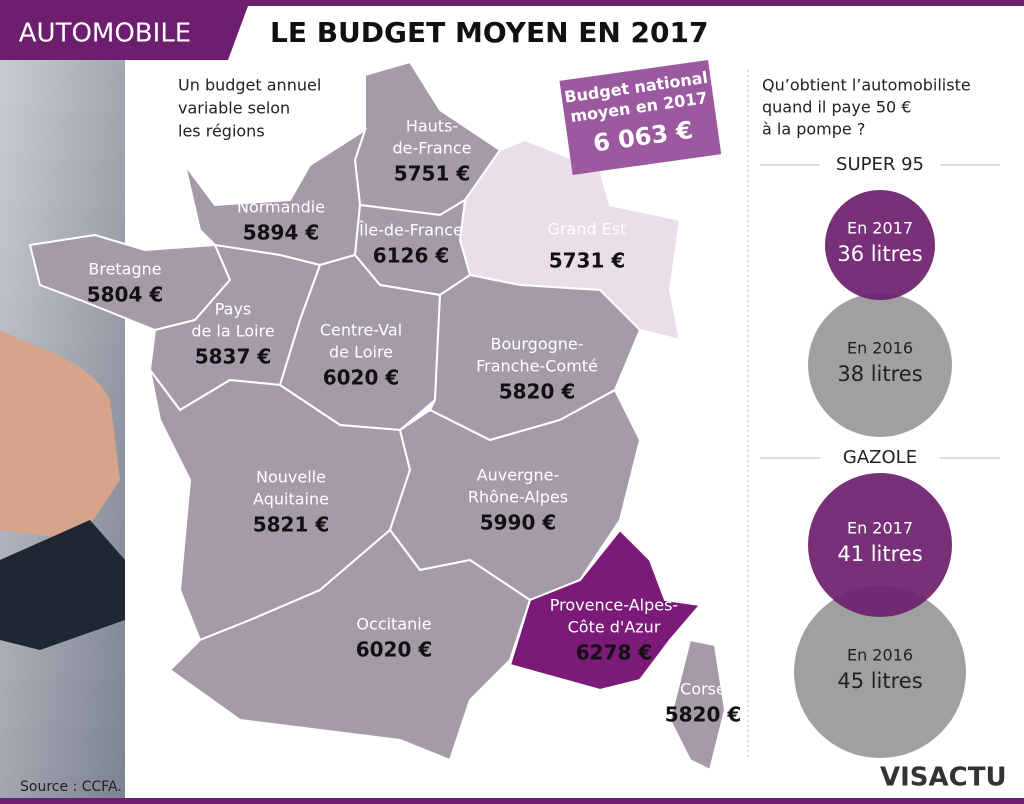 Image resolution: width=1024 pixels, height=804 pixels. I want to click on hand, so click(60, 435).